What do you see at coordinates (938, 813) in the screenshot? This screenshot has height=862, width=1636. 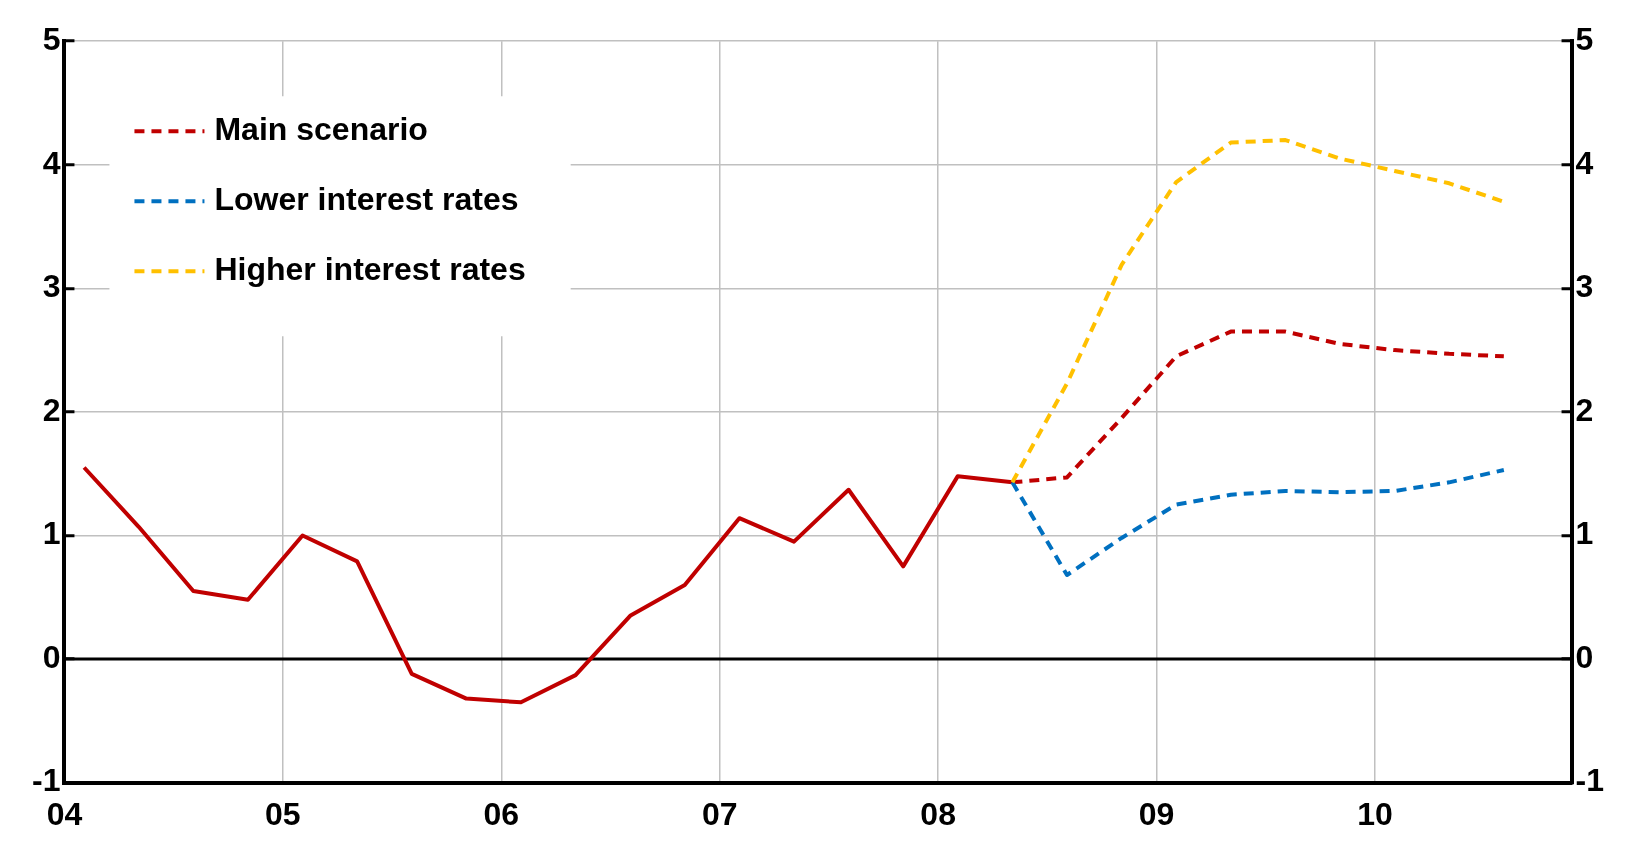 I see `x-tick-label: 08` at bounding box center [938, 813].